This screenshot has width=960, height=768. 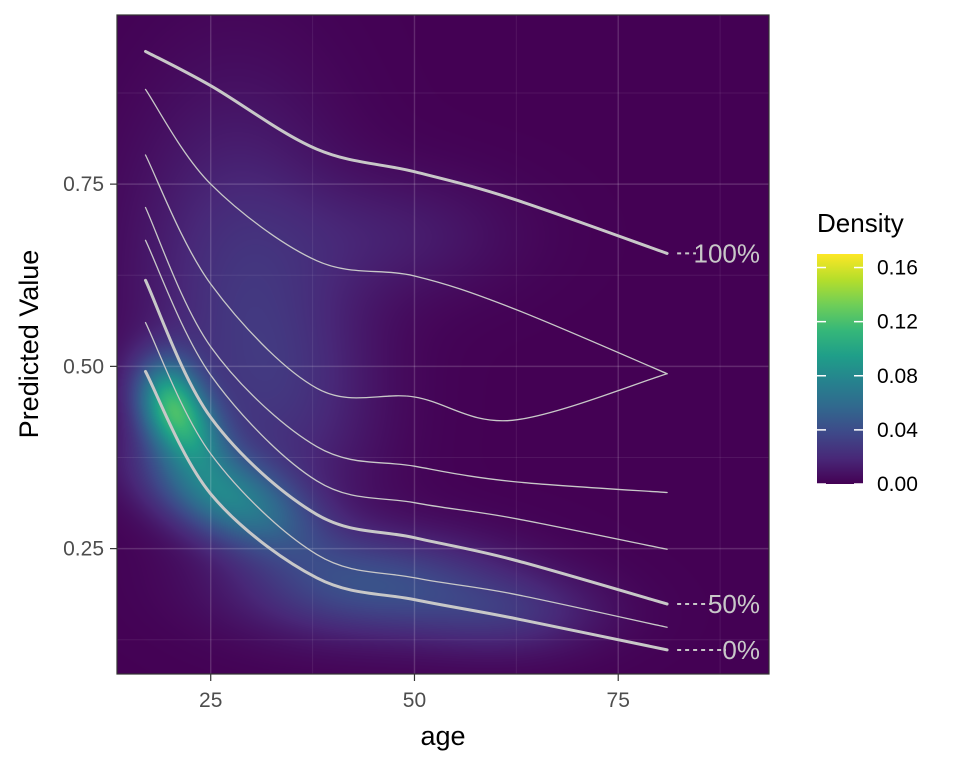 I want to click on curve-labels: 0% 50% 100%, so click(x=718, y=451).